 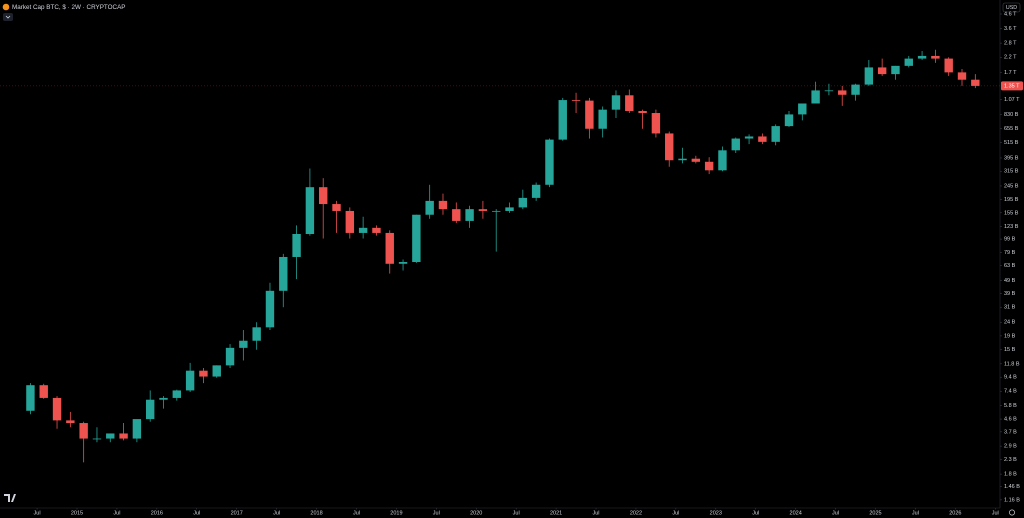 I want to click on collapse-button, so click(x=8, y=17).